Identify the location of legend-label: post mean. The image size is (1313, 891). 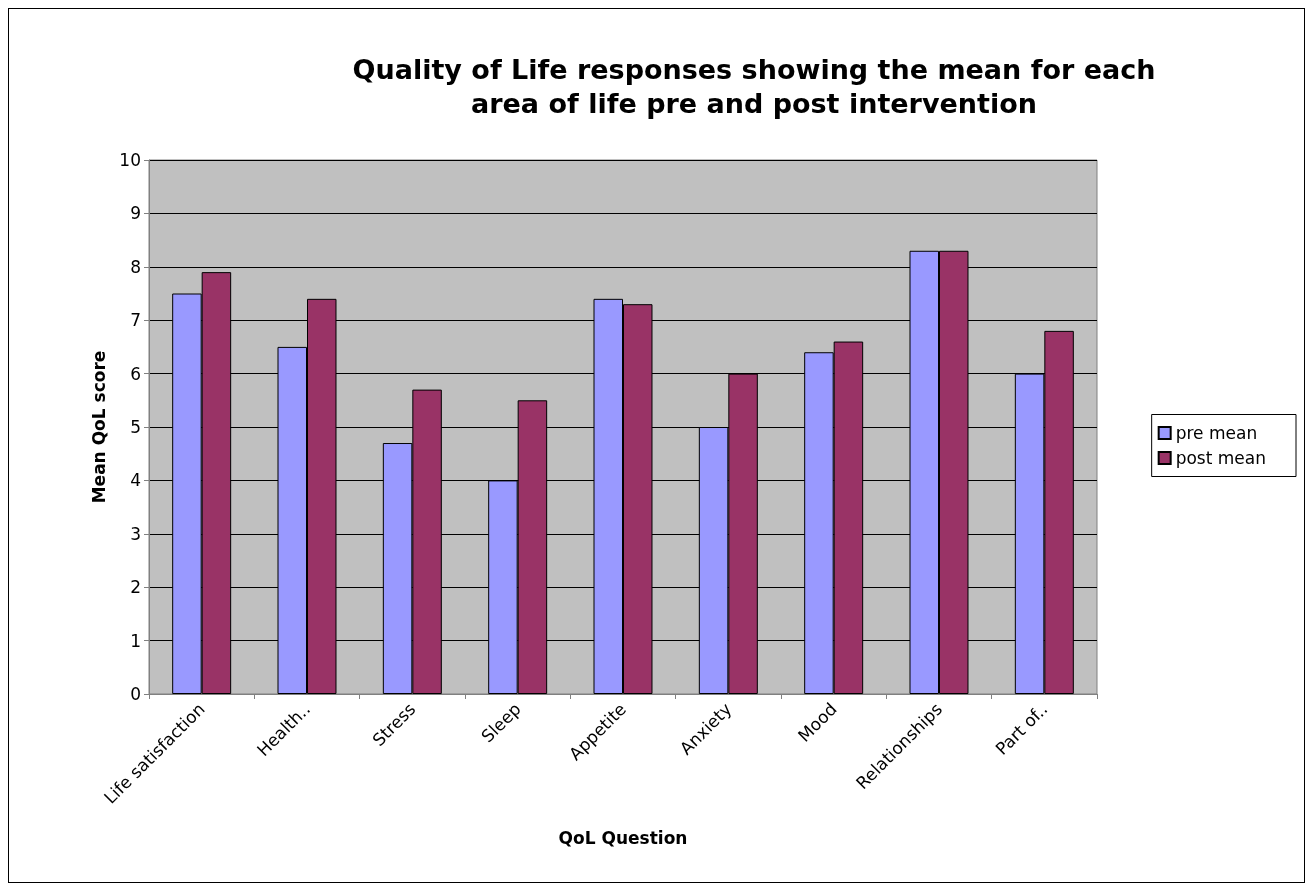
(1221, 458).